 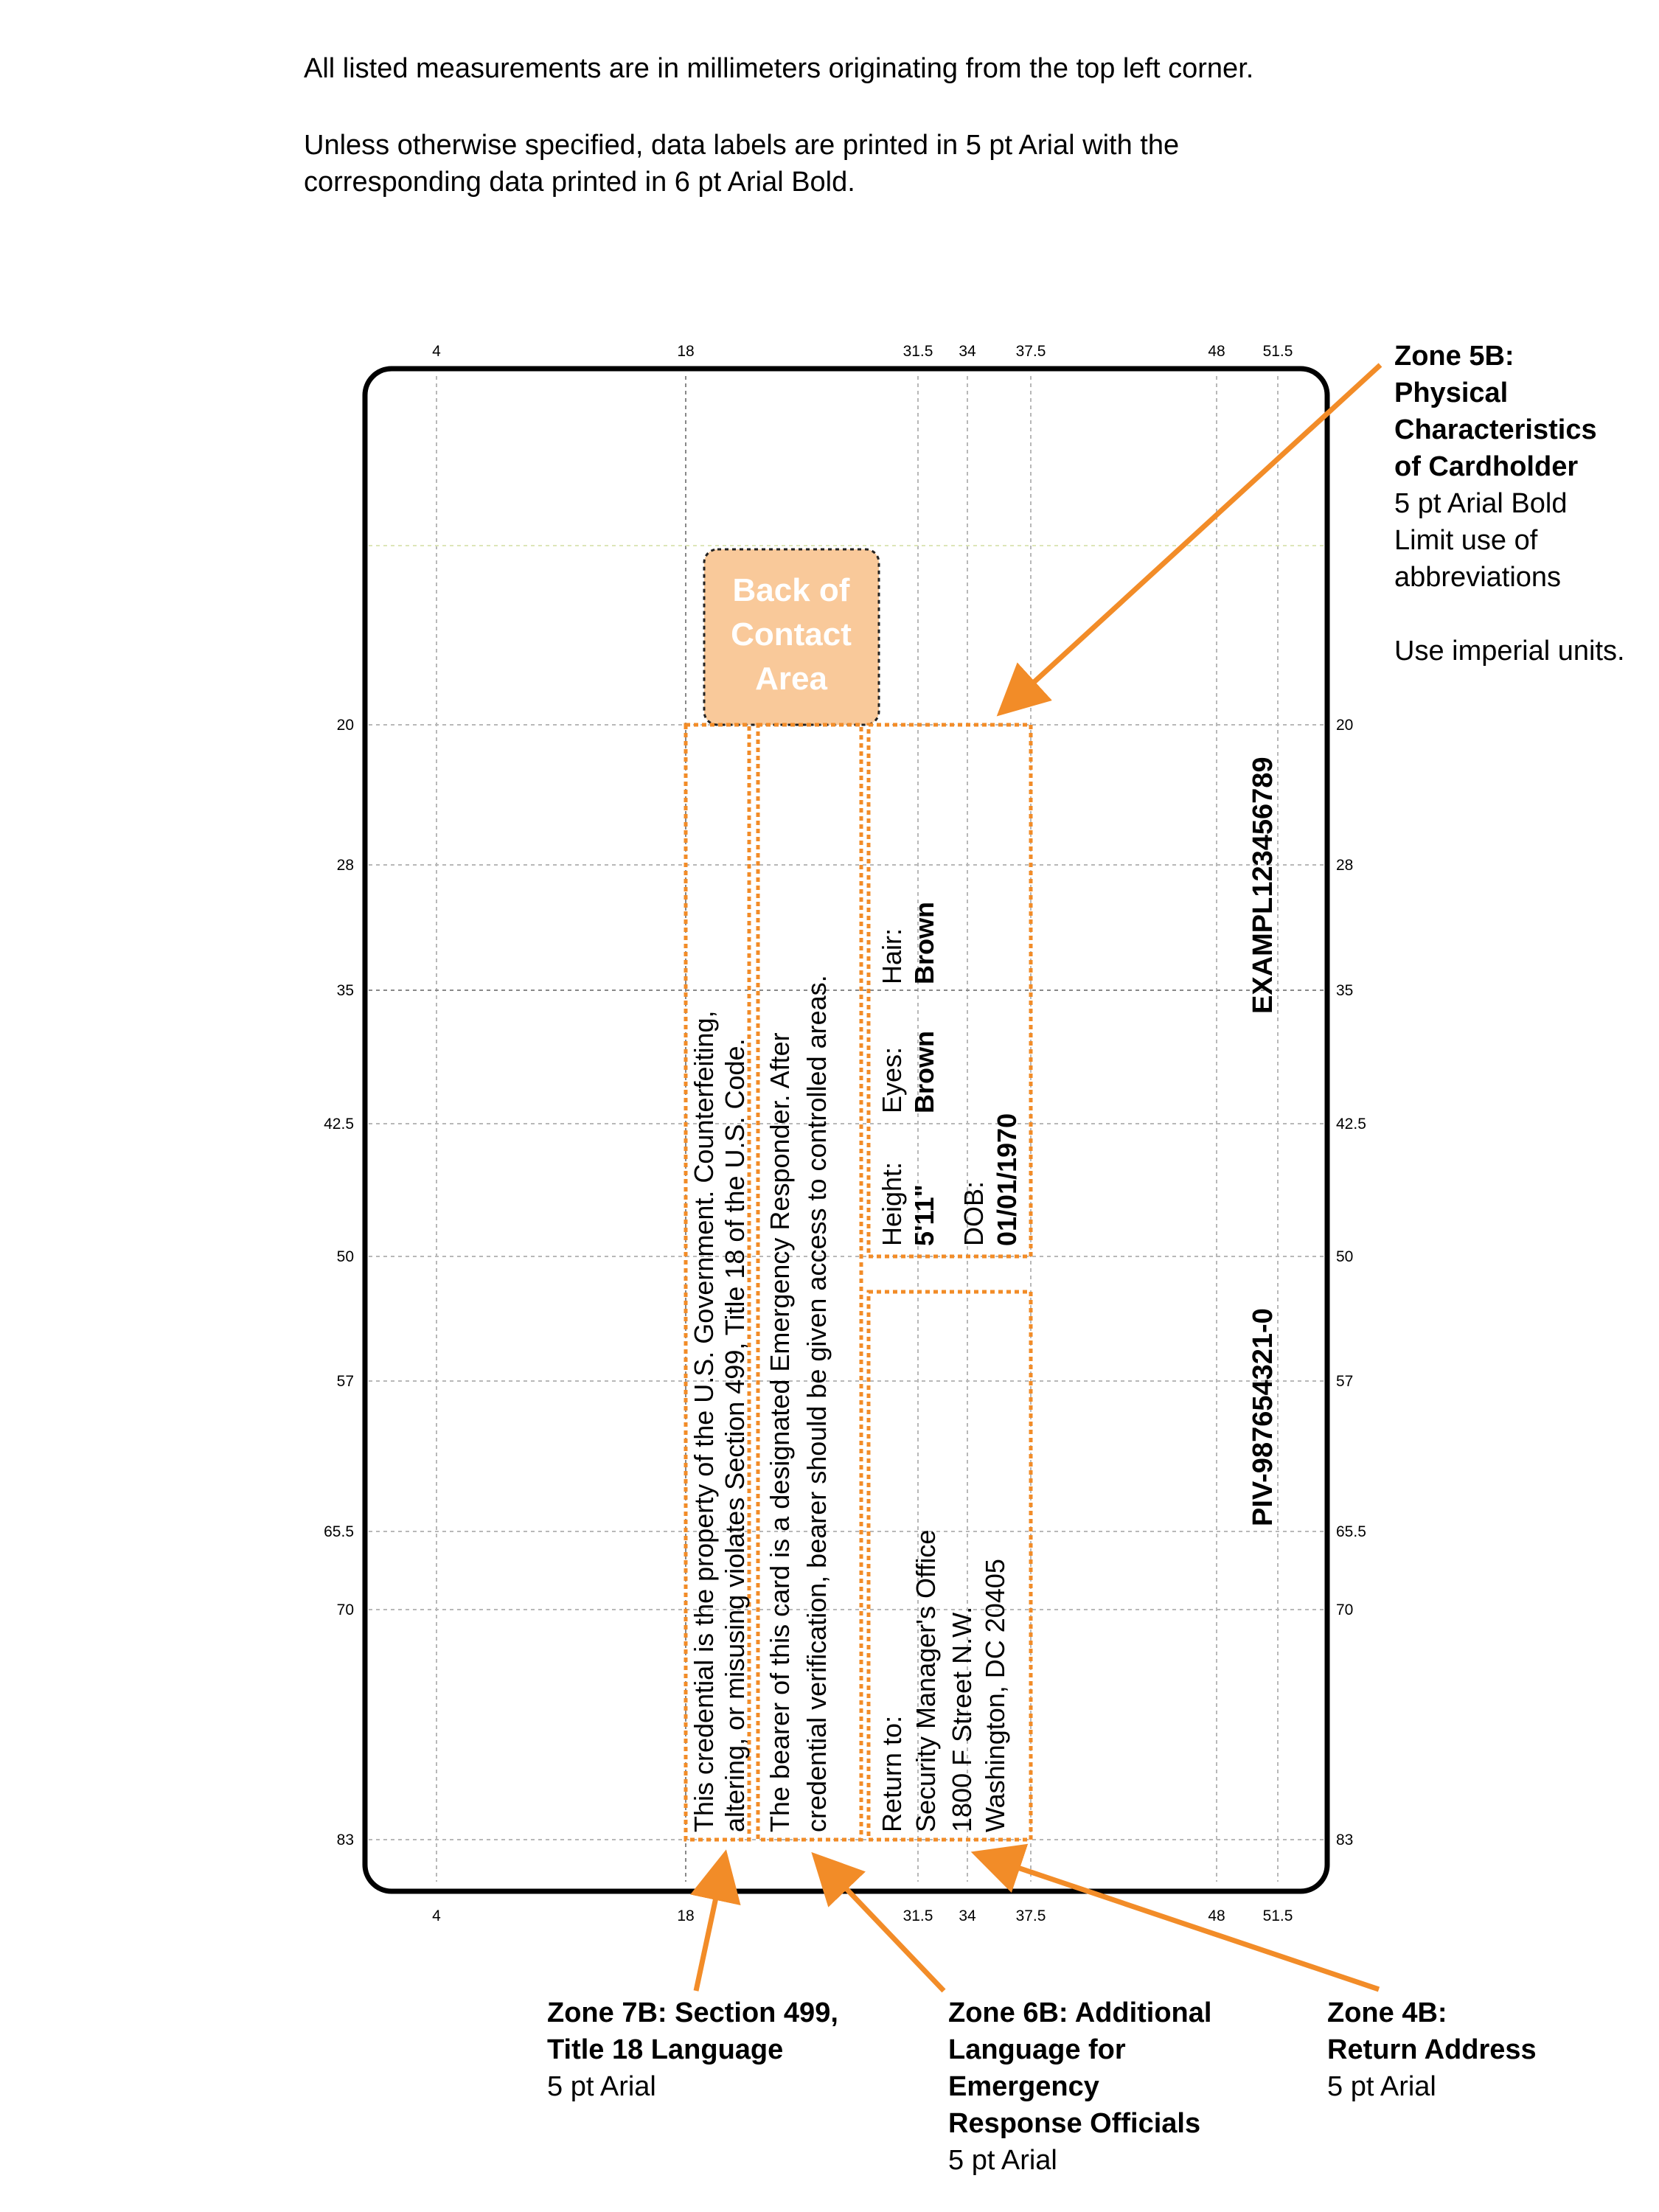 I want to click on zone-5b-note-2: Limit use of, so click(x=1466, y=540).